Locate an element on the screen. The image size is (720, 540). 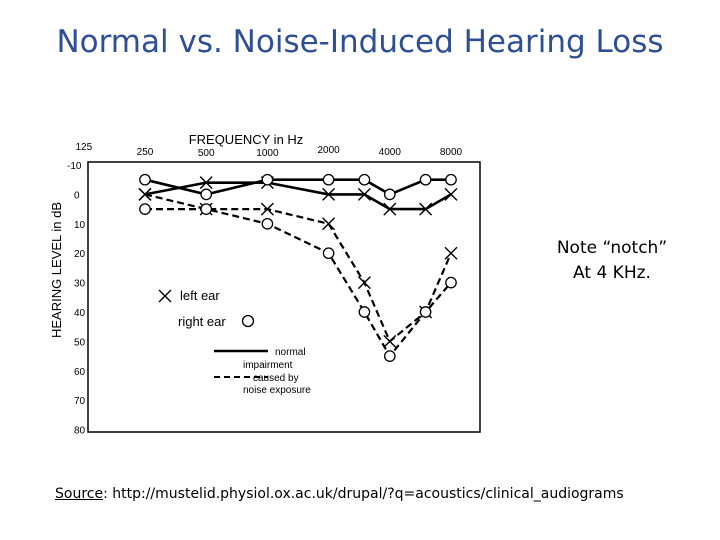
x-tick-label: 2000 is located at coordinates (328, 150).